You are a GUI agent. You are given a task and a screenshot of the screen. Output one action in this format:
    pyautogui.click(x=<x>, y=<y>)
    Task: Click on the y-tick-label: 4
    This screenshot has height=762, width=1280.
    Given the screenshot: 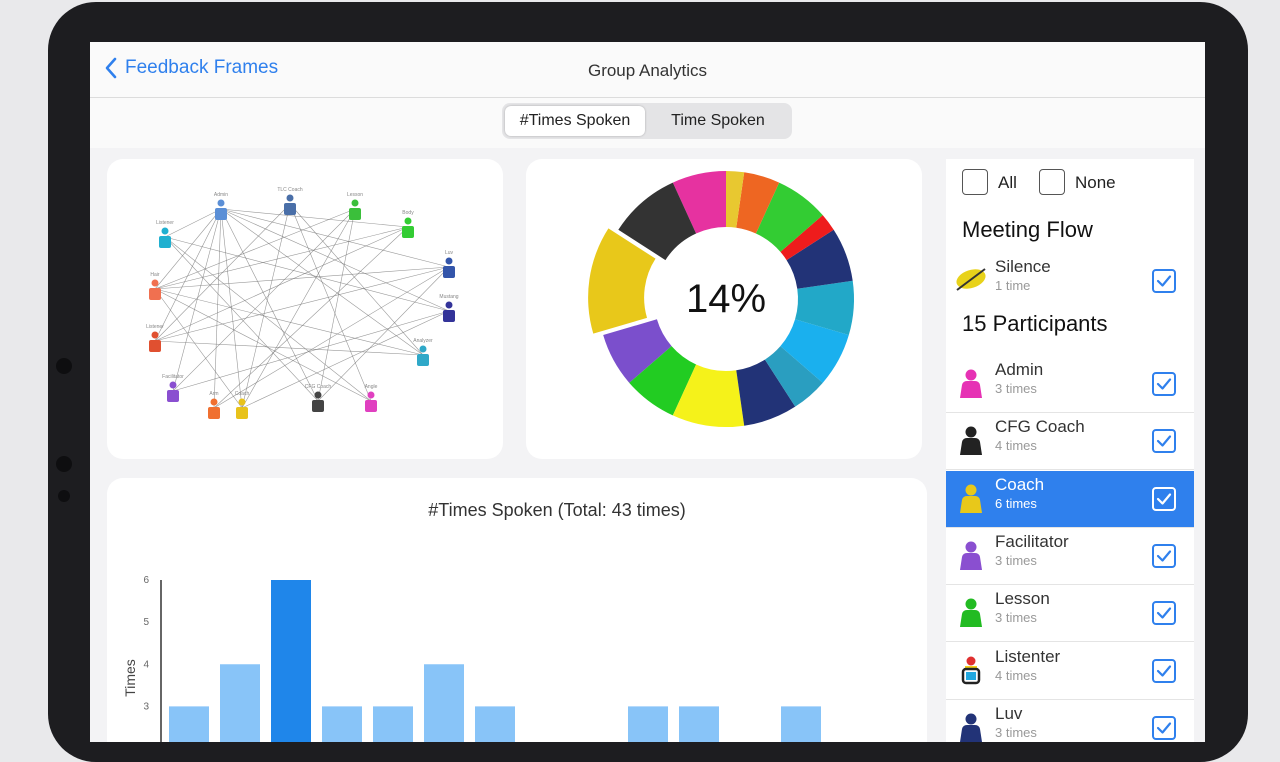 What is the action you would take?
    pyautogui.click(x=146, y=664)
    